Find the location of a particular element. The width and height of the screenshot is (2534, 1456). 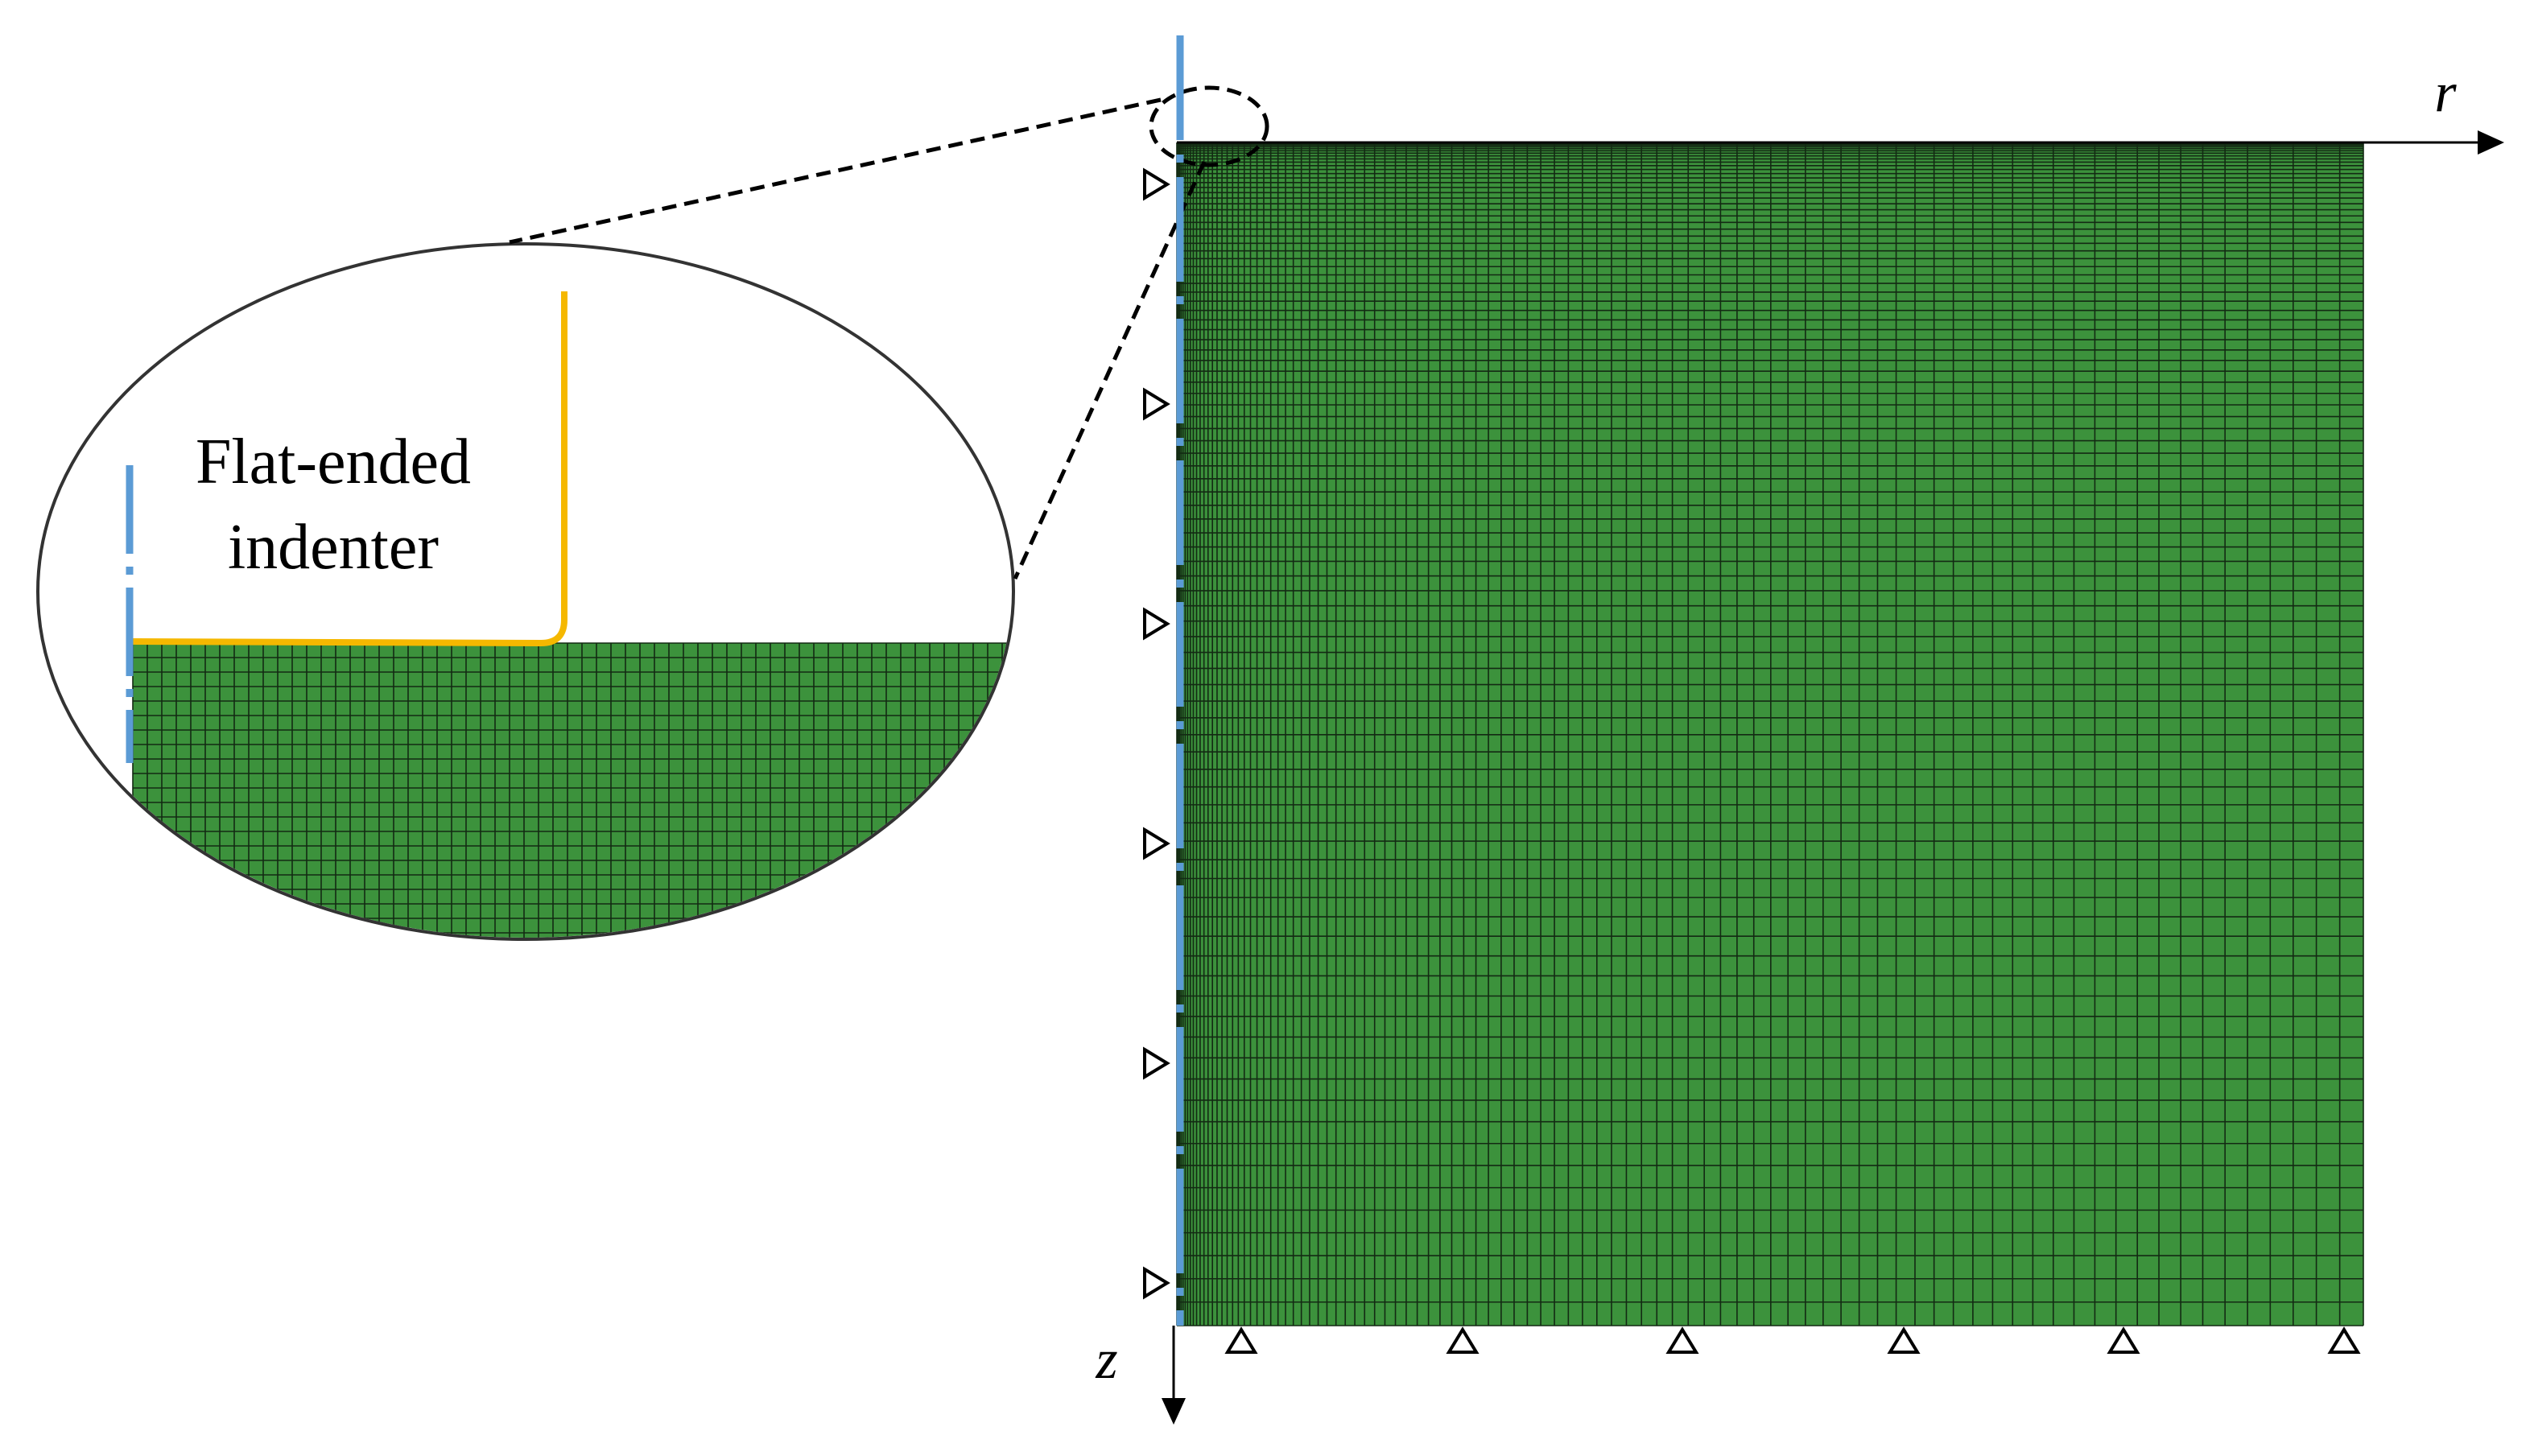

zoom-region is located at coordinates (1209, 126).